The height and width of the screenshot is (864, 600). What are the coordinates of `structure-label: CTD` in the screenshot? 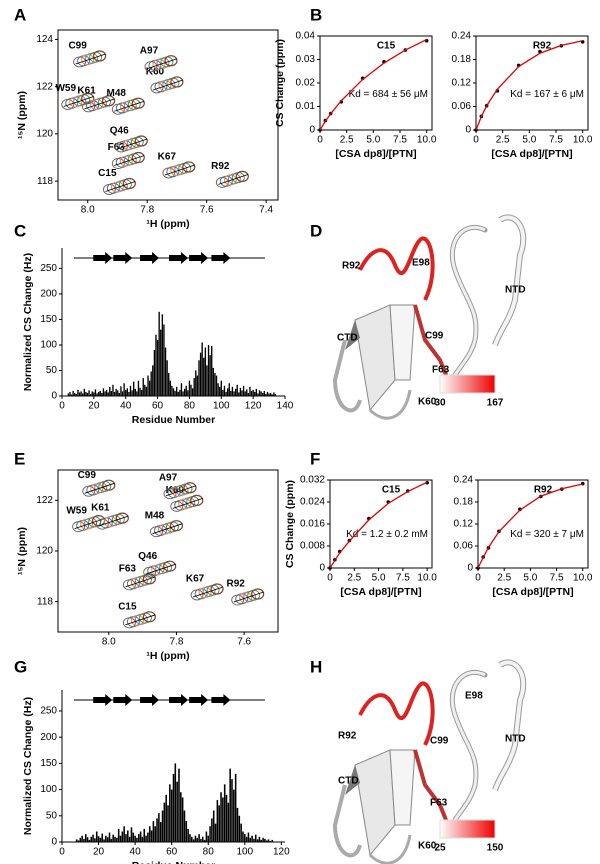 It's located at (348, 781).